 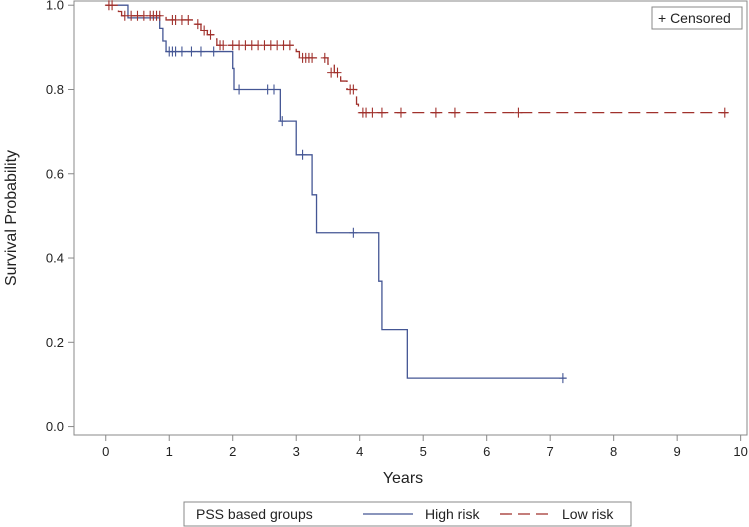 I want to click on y-tick-label: 0.0, so click(x=55, y=426).